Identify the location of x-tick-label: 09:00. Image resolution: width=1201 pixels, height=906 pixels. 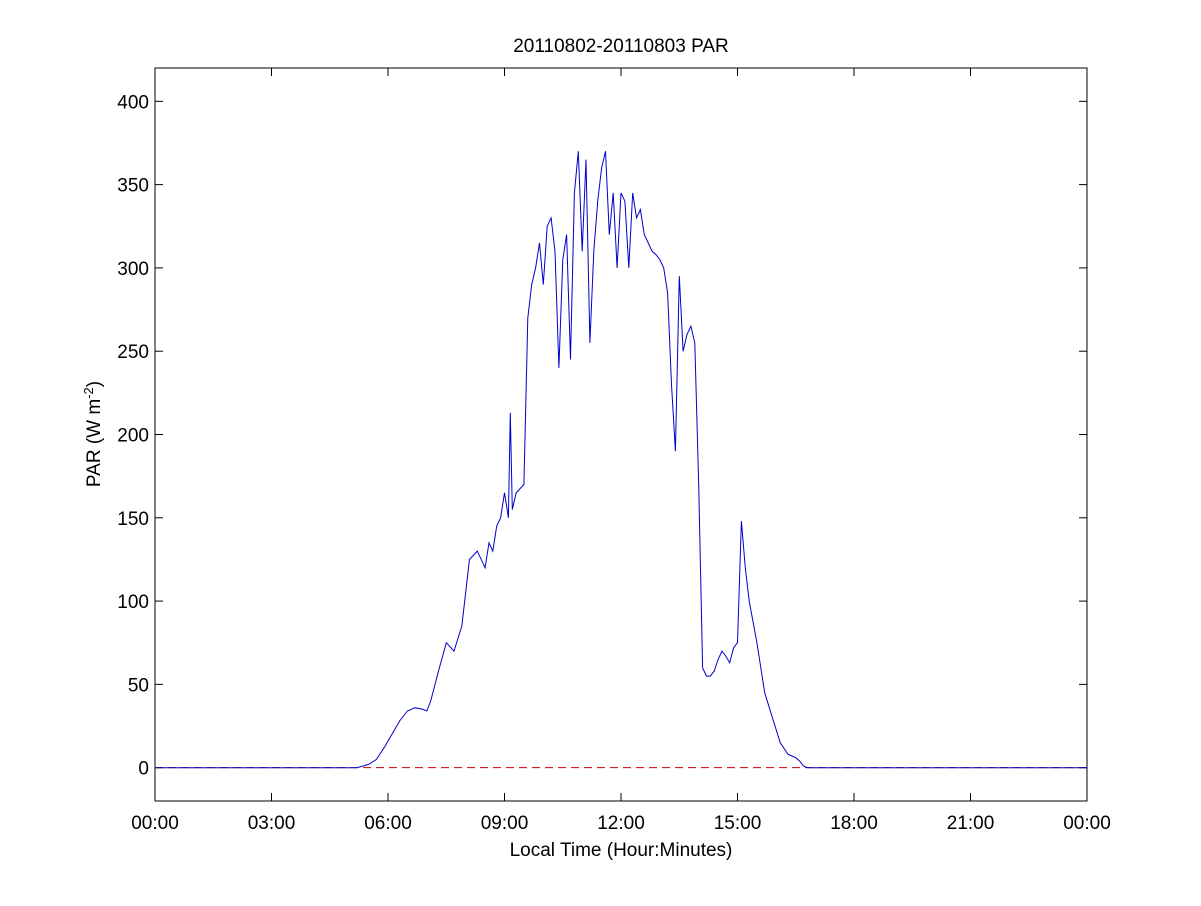
(505, 823).